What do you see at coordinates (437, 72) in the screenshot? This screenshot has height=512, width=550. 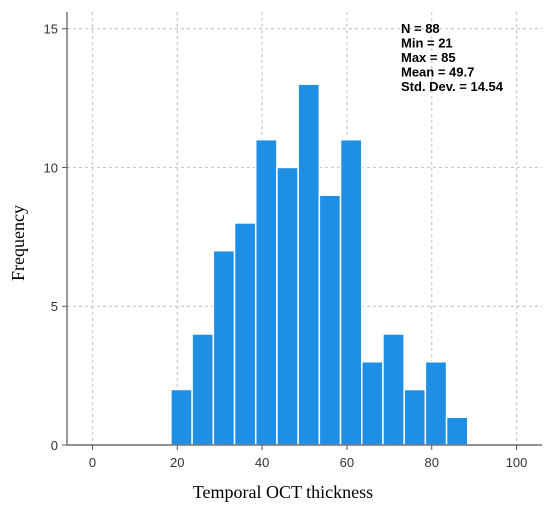 I see `statistics-line: Mean = 49.7` at bounding box center [437, 72].